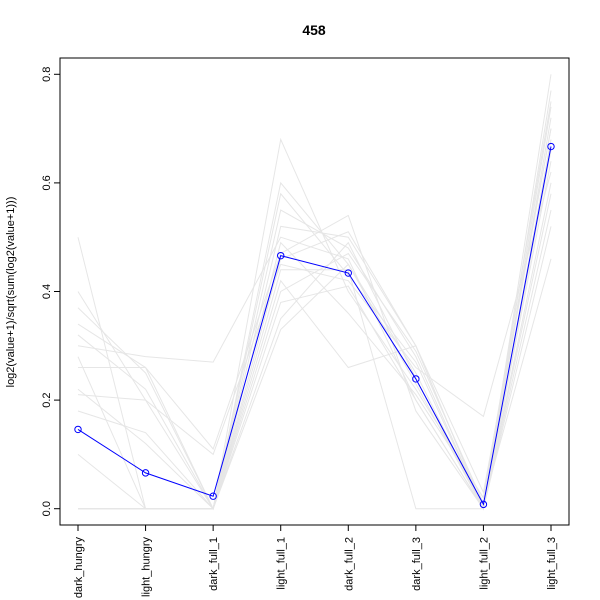 The image size is (600, 600). Describe the element at coordinates (349, 564) in the screenshot. I see `x-tick-label-dark_full_2: dark_full_2` at that location.